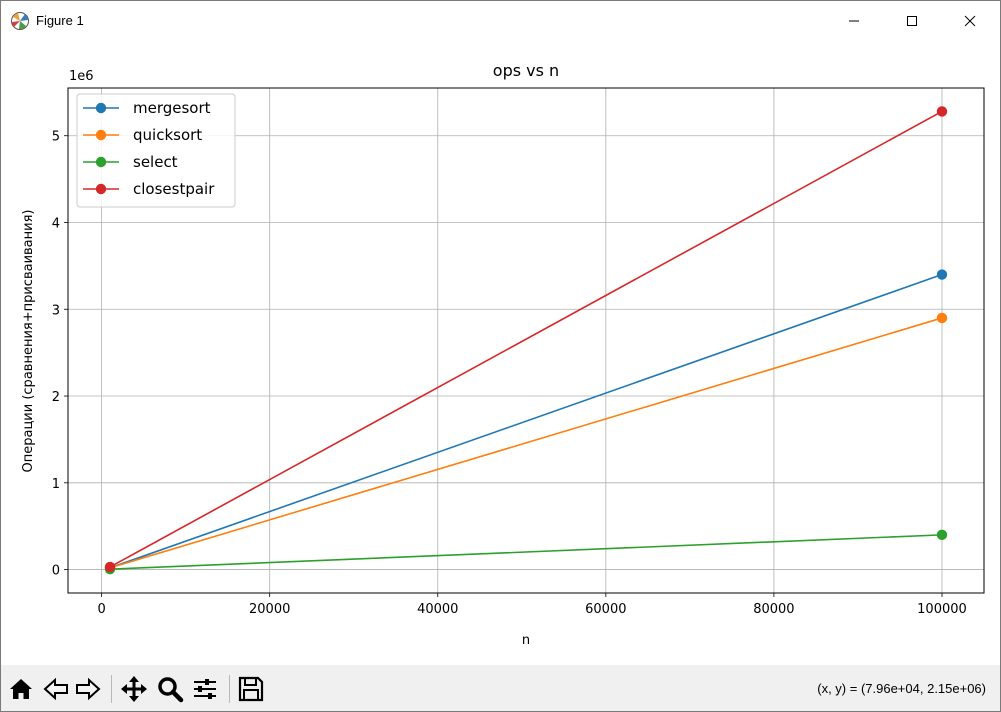  Describe the element at coordinates (942, 609) in the screenshot. I see `x-tick-label: 100000` at that location.